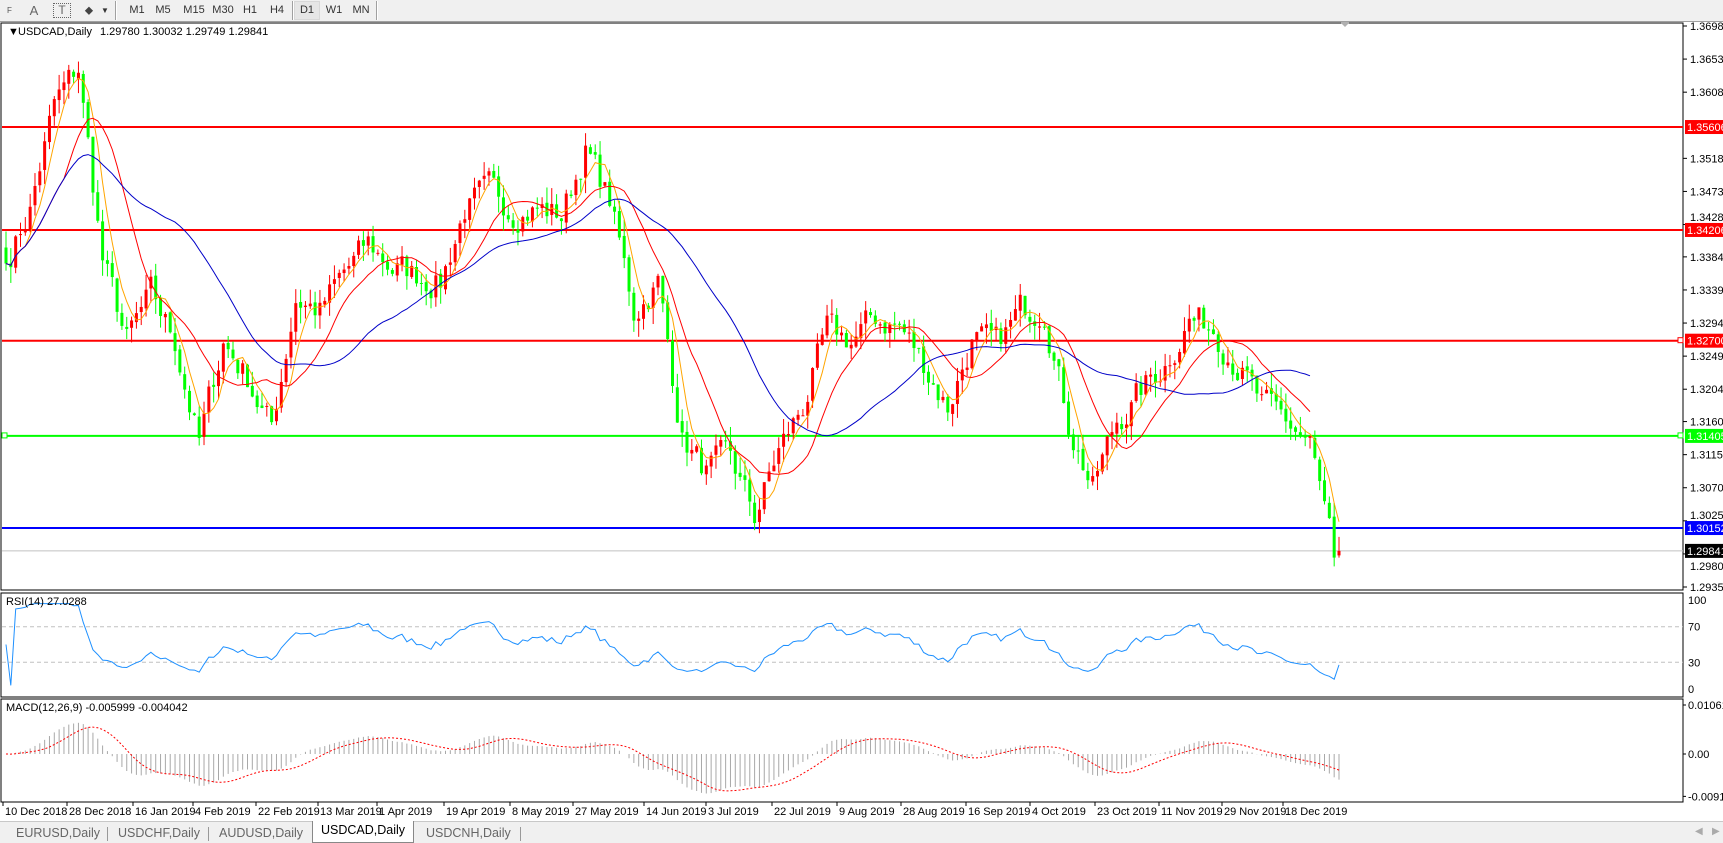 The image size is (1723, 843). What do you see at coordinates (999, 812) in the screenshot?
I see `date-tick-label: 16 Sep 2019` at bounding box center [999, 812].